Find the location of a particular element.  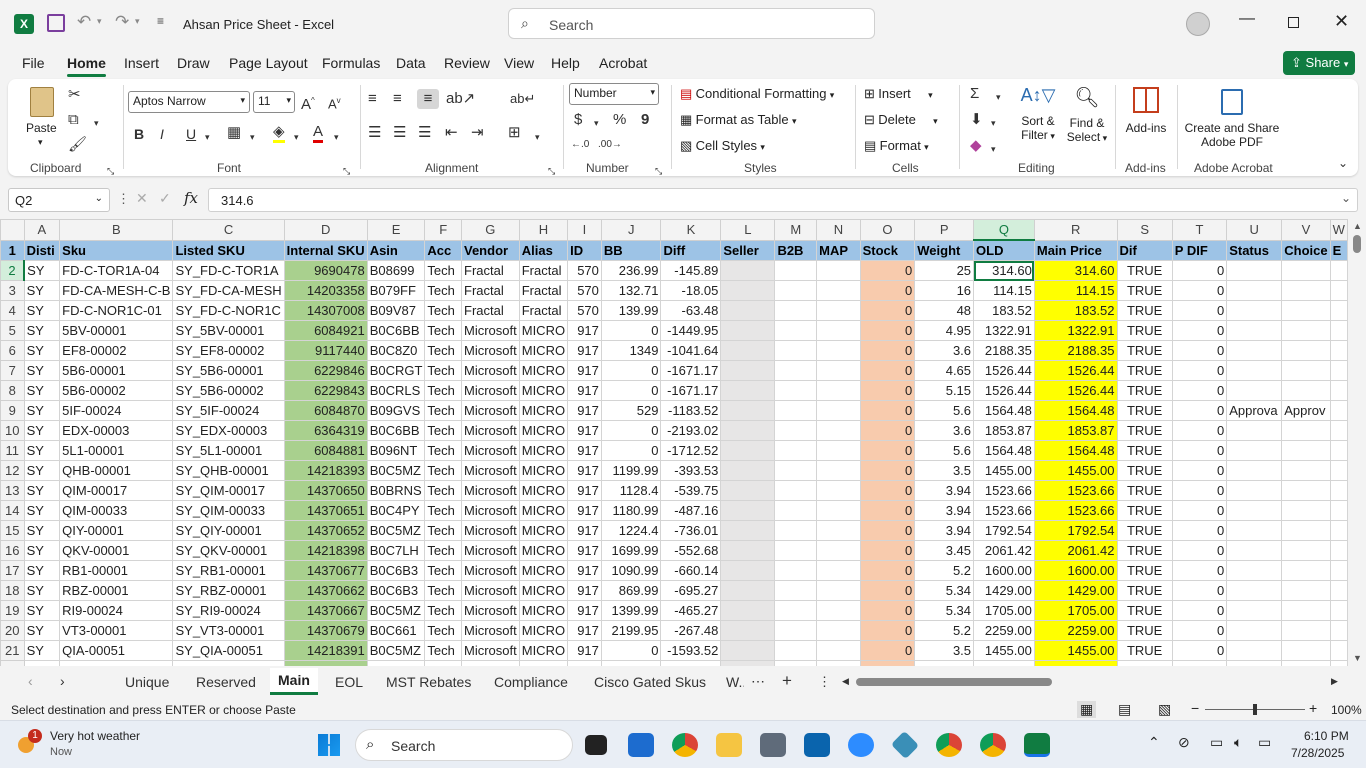

cell: 1705.00 is located at coordinates (1004, 610).